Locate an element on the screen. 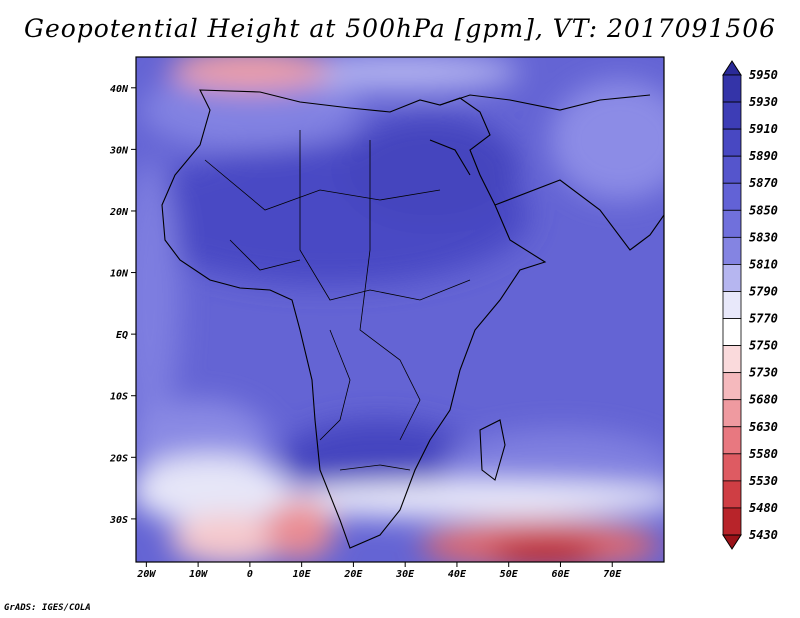 The image size is (800, 618). colorbar-label: 5580 is located at coordinates (763, 454).